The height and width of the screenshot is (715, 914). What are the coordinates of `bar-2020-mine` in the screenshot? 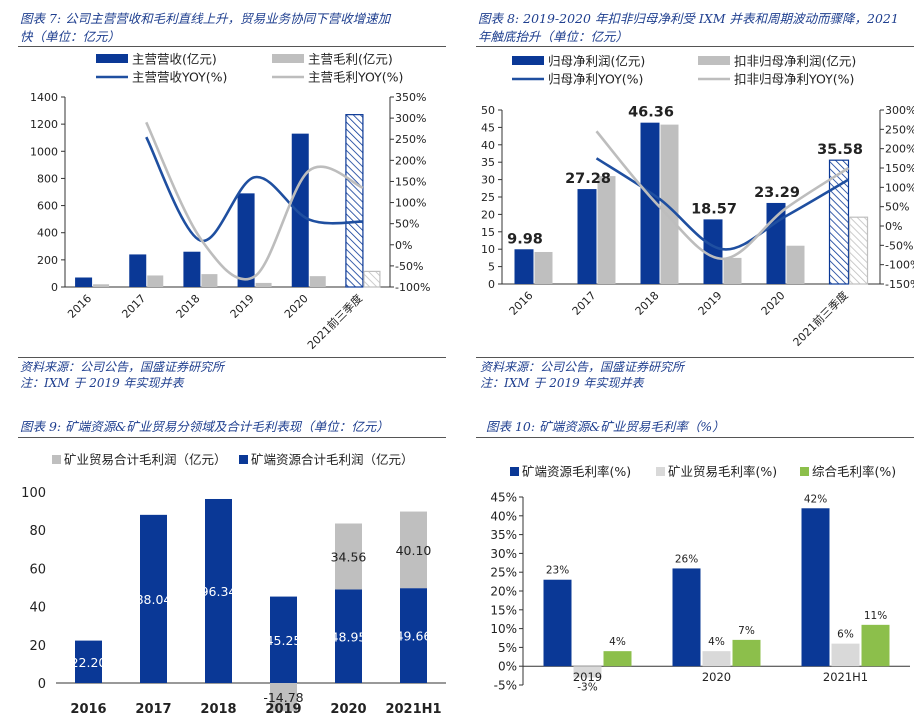 It's located at (348, 636).